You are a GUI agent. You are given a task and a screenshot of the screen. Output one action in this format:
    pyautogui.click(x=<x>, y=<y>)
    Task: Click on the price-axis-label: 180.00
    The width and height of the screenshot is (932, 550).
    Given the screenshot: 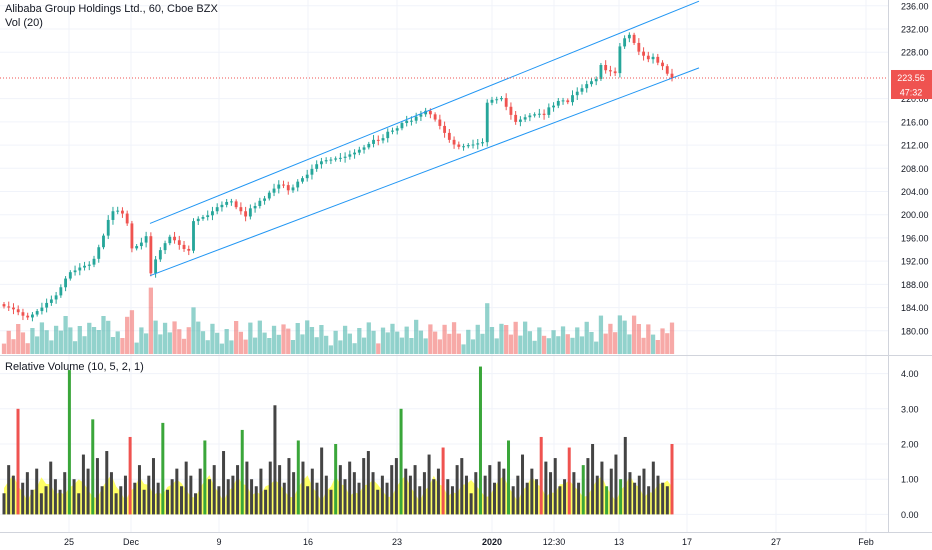 What is the action you would take?
    pyautogui.click(x=915, y=331)
    